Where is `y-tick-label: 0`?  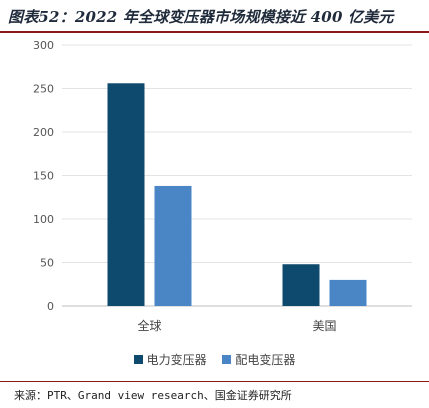 y-tick-label: 0 is located at coordinates (50, 306).